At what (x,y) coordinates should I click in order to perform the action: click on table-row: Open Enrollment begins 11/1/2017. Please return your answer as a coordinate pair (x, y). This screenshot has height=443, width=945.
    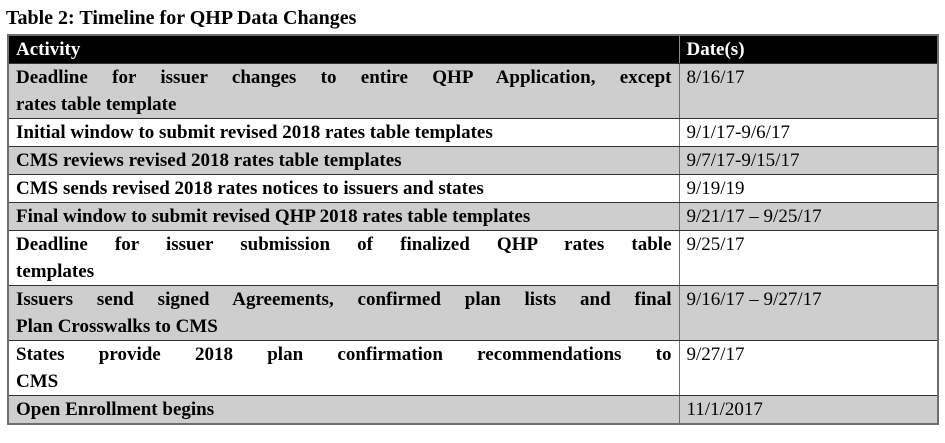
    Looking at the image, I should click on (473, 410).